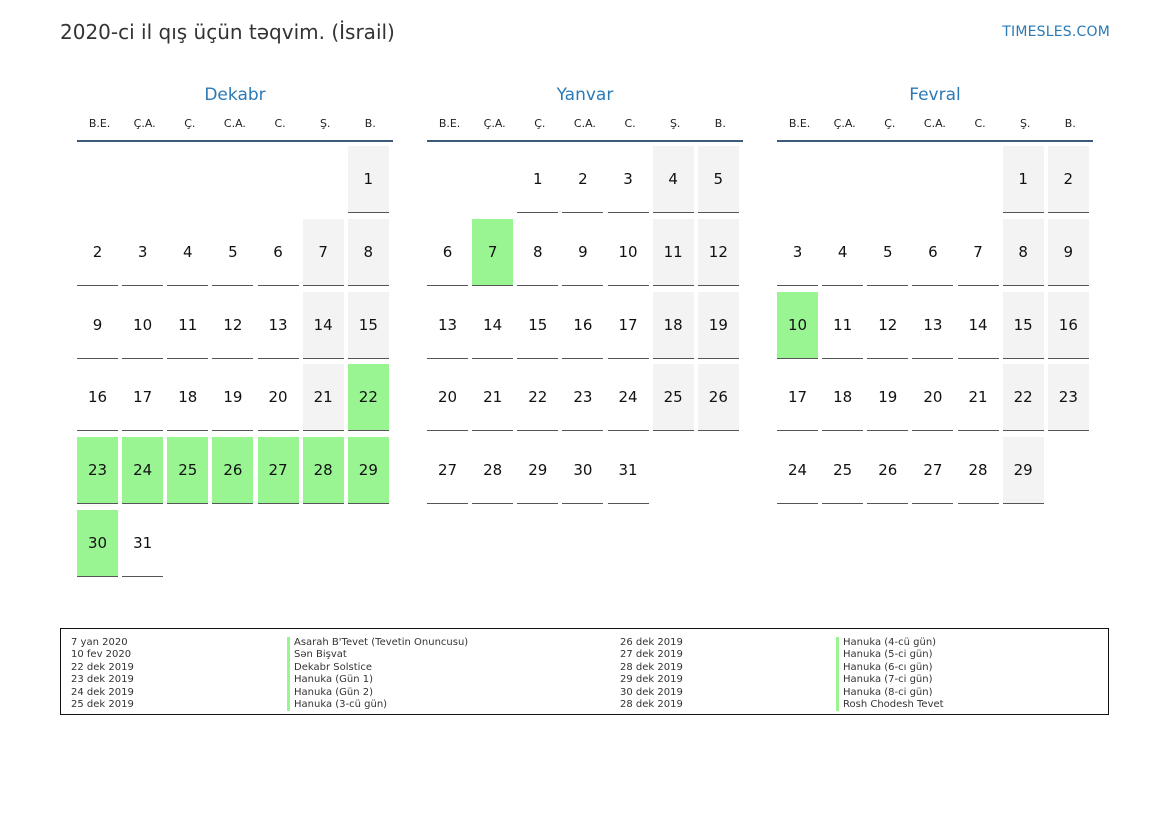 The image size is (1169, 827). I want to click on weekday-label: C., so click(630, 123).